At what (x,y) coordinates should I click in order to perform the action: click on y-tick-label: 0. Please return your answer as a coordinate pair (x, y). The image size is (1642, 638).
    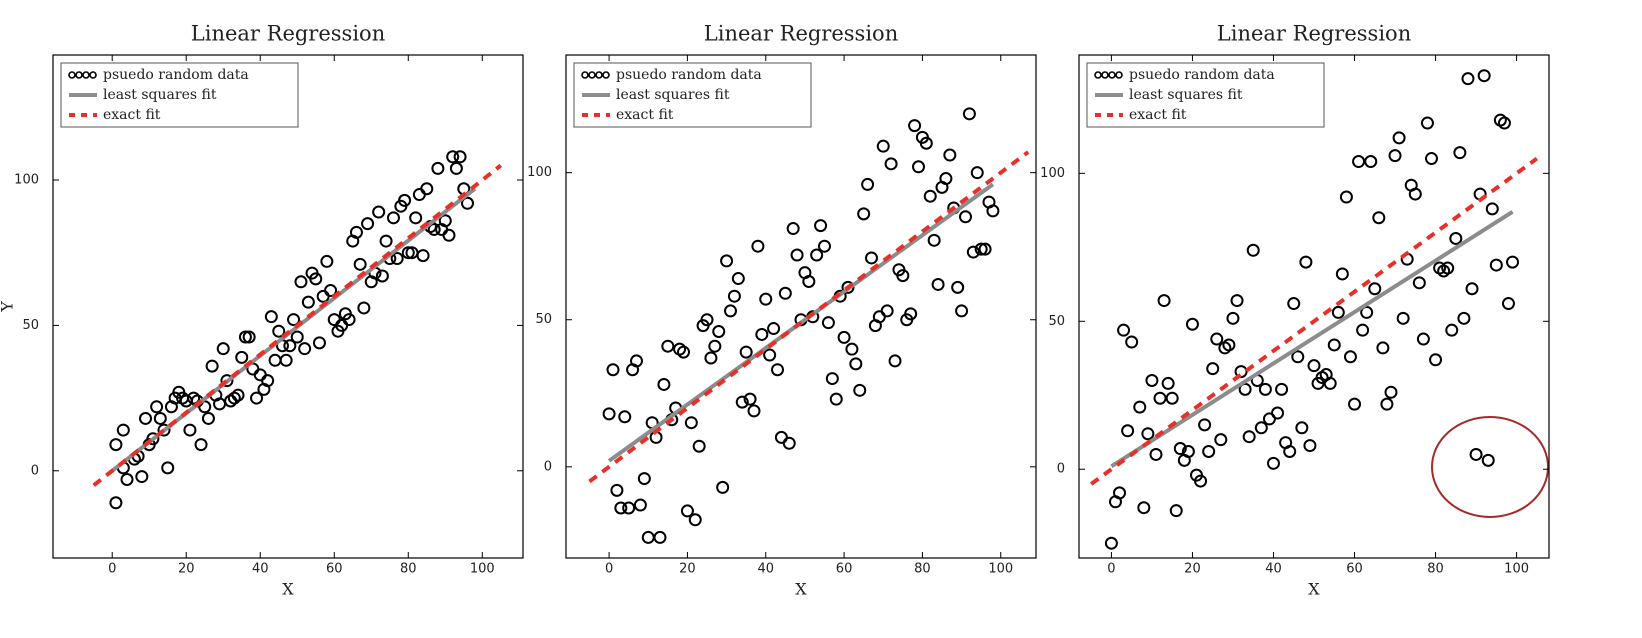
    Looking at the image, I should click on (548, 466).